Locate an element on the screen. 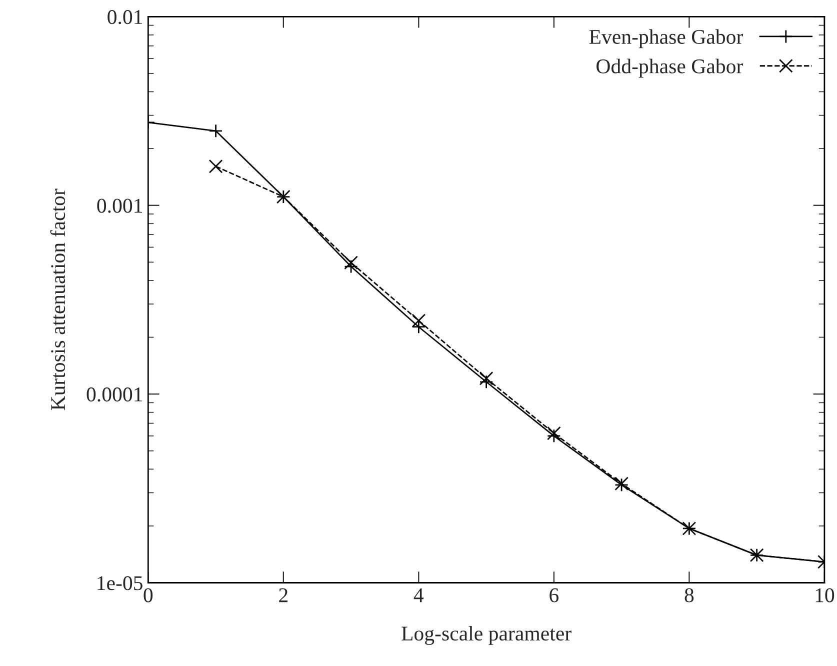 This screenshot has width=837, height=666. y-tick-label: 0.0001 is located at coordinates (114, 394).